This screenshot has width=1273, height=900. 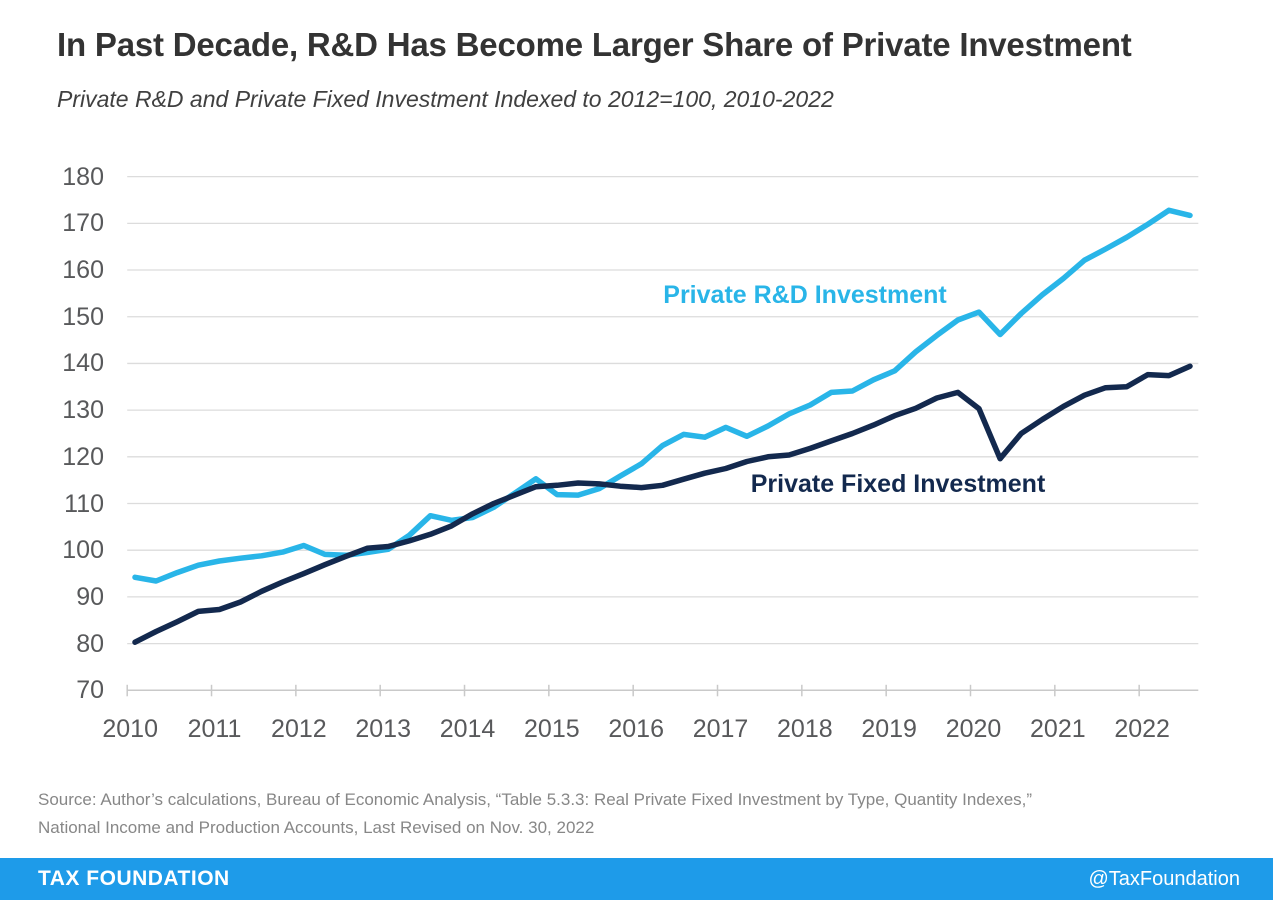 What do you see at coordinates (90, 690) in the screenshot?
I see `y-axis-tick-label-70: 70` at bounding box center [90, 690].